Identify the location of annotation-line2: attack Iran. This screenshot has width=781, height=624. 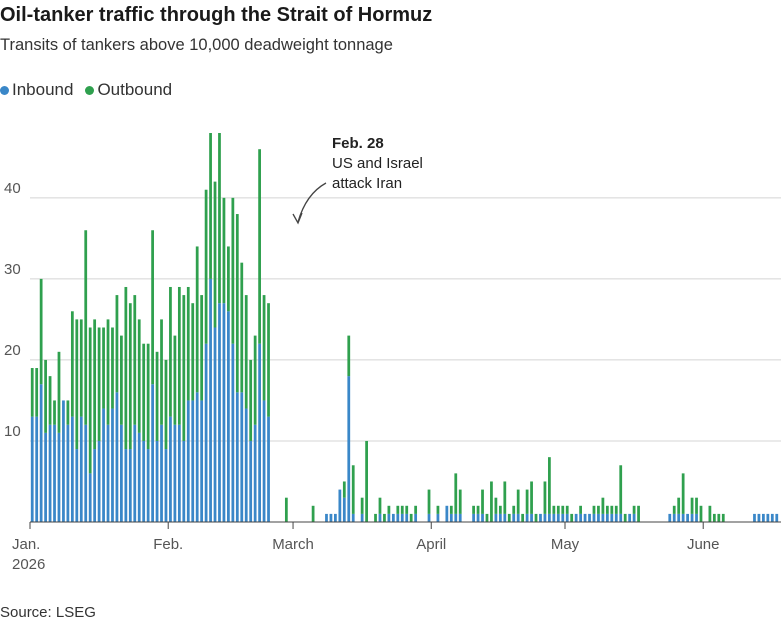
(367, 183).